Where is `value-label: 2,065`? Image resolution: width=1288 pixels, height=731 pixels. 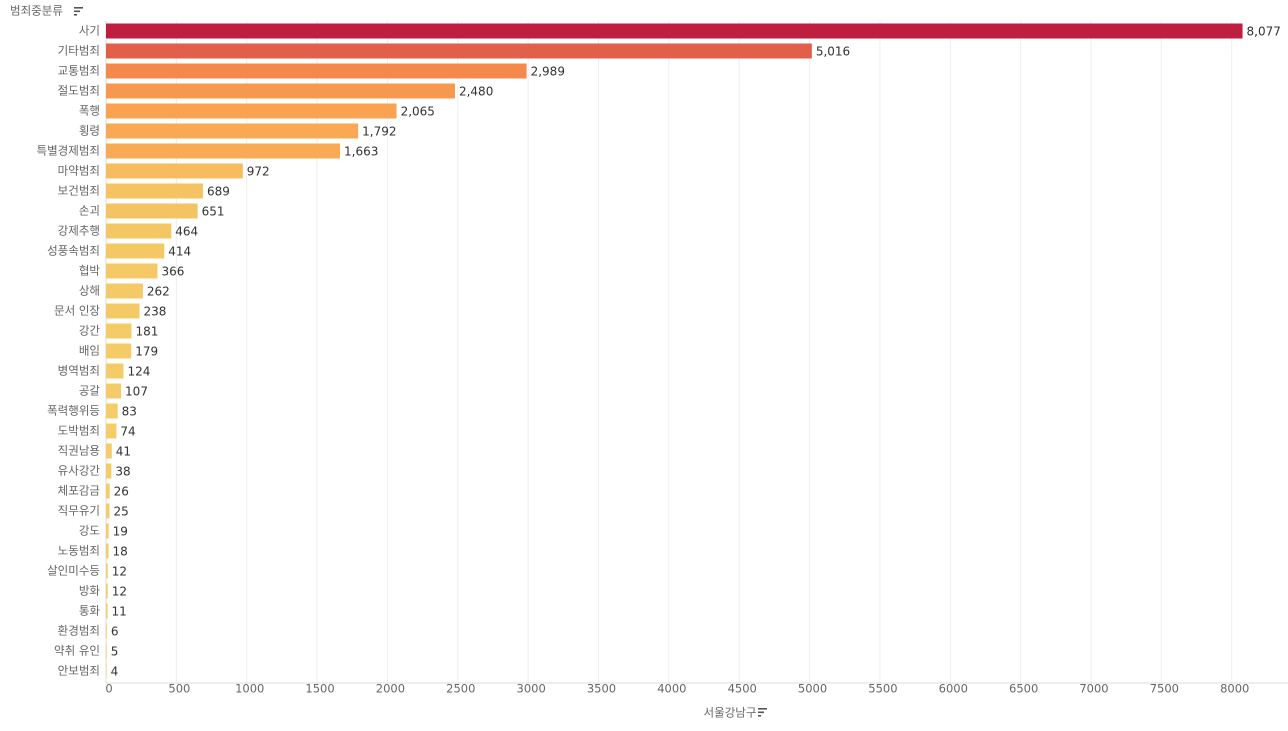 value-label: 2,065 is located at coordinates (418, 112).